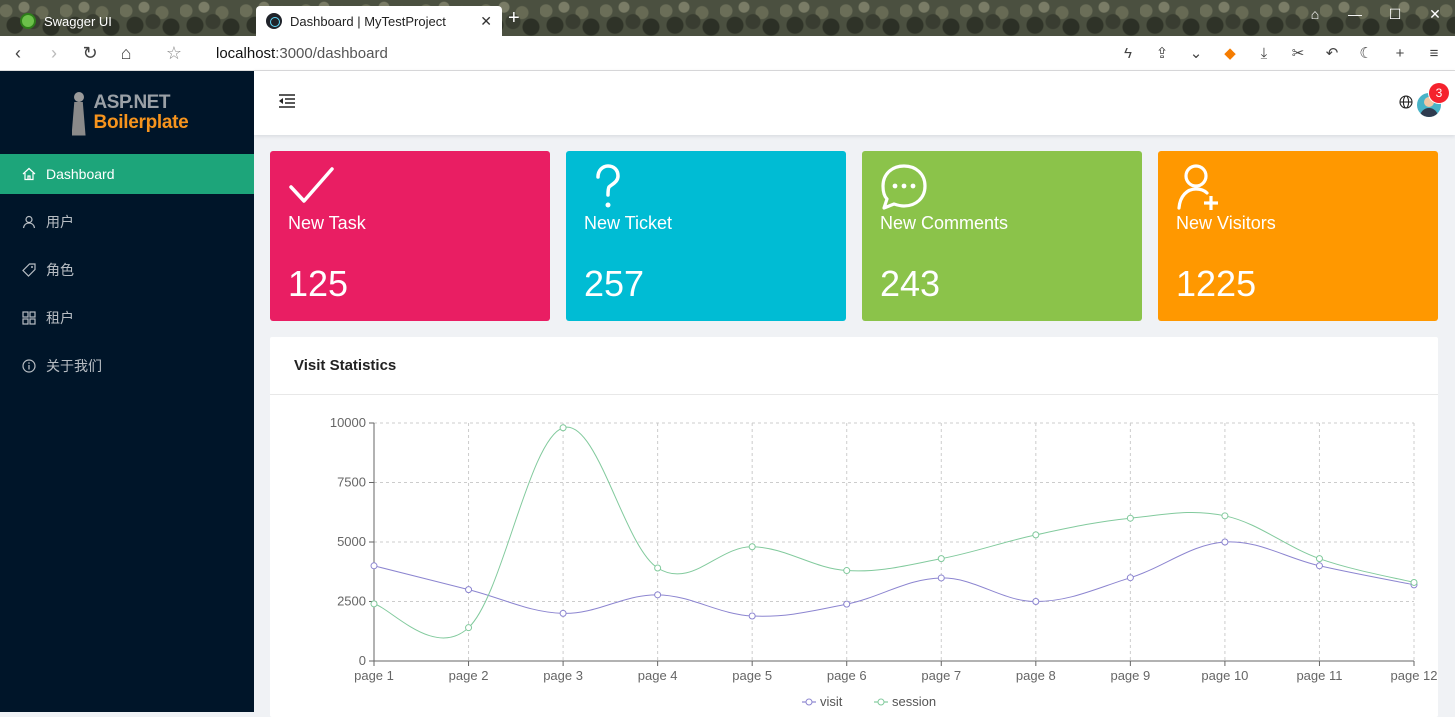 The height and width of the screenshot is (717, 1455). I want to click on minimize-icon: —, so click(1355, 14).